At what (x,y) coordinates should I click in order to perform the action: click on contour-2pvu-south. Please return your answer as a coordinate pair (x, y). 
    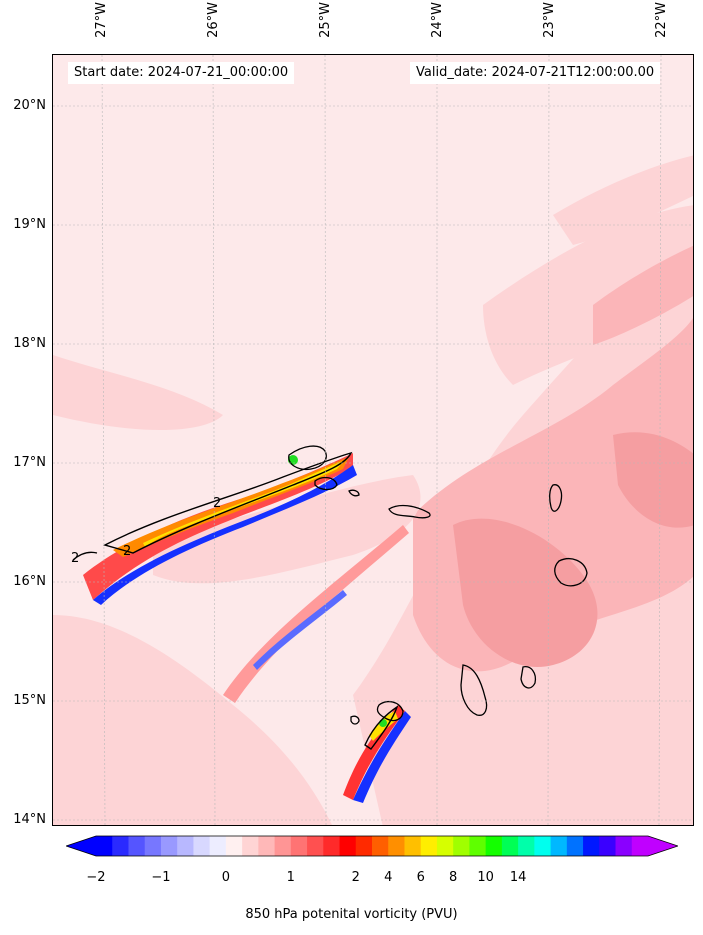
    Looking at the image, I should click on (381, 727).